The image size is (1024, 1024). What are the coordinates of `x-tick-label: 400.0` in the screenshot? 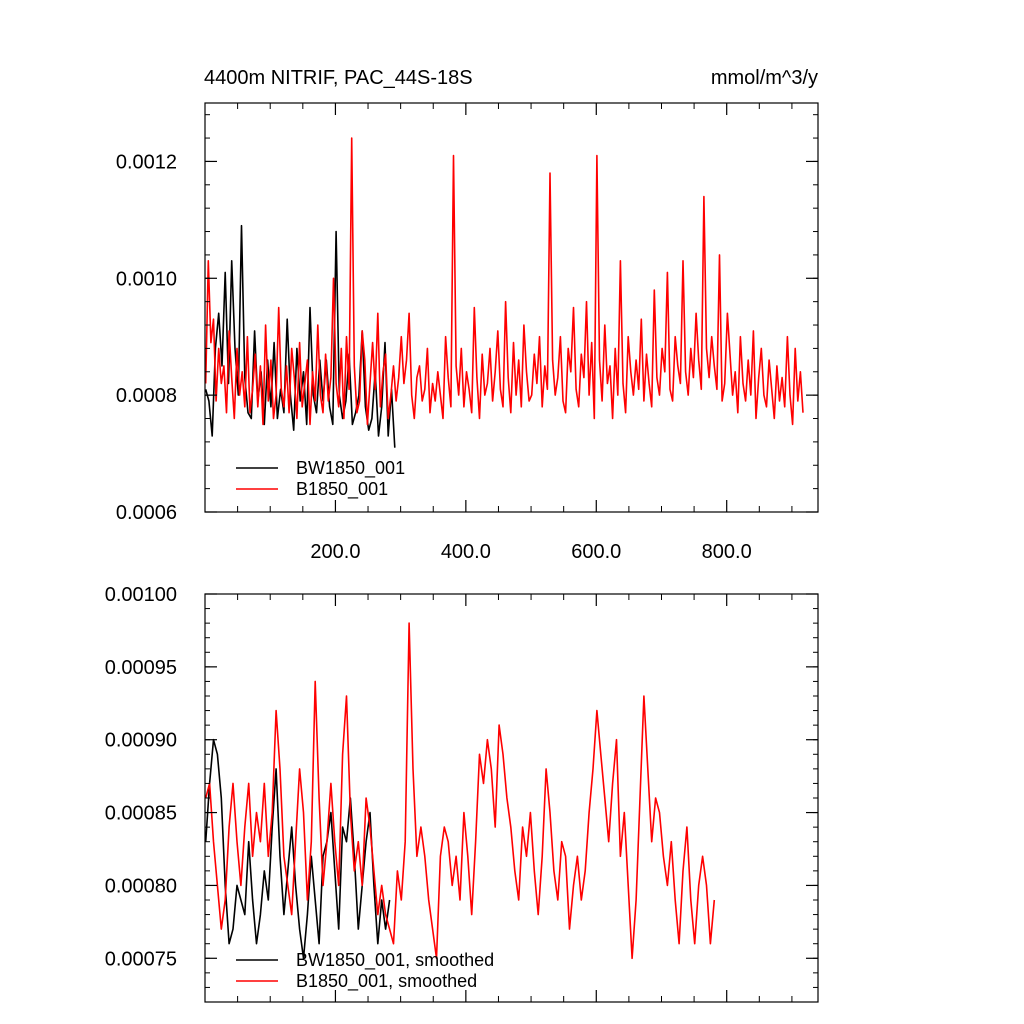 It's located at (466, 552).